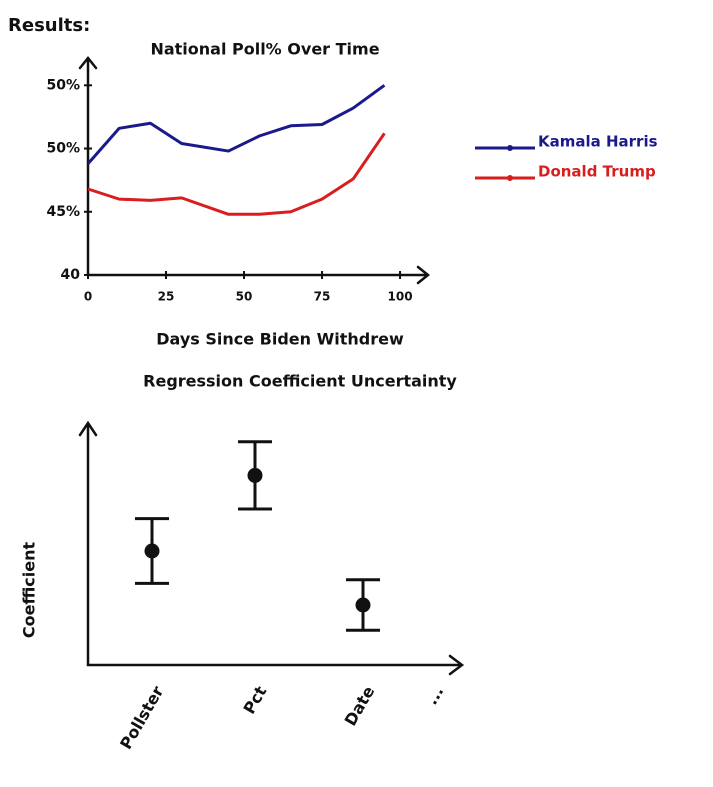 Image resolution: width=713 pixels, height=787 pixels. What do you see at coordinates (360, 706) in the screenshot?
I see `x-tick-label: Date` at bounding box center [360, 706].